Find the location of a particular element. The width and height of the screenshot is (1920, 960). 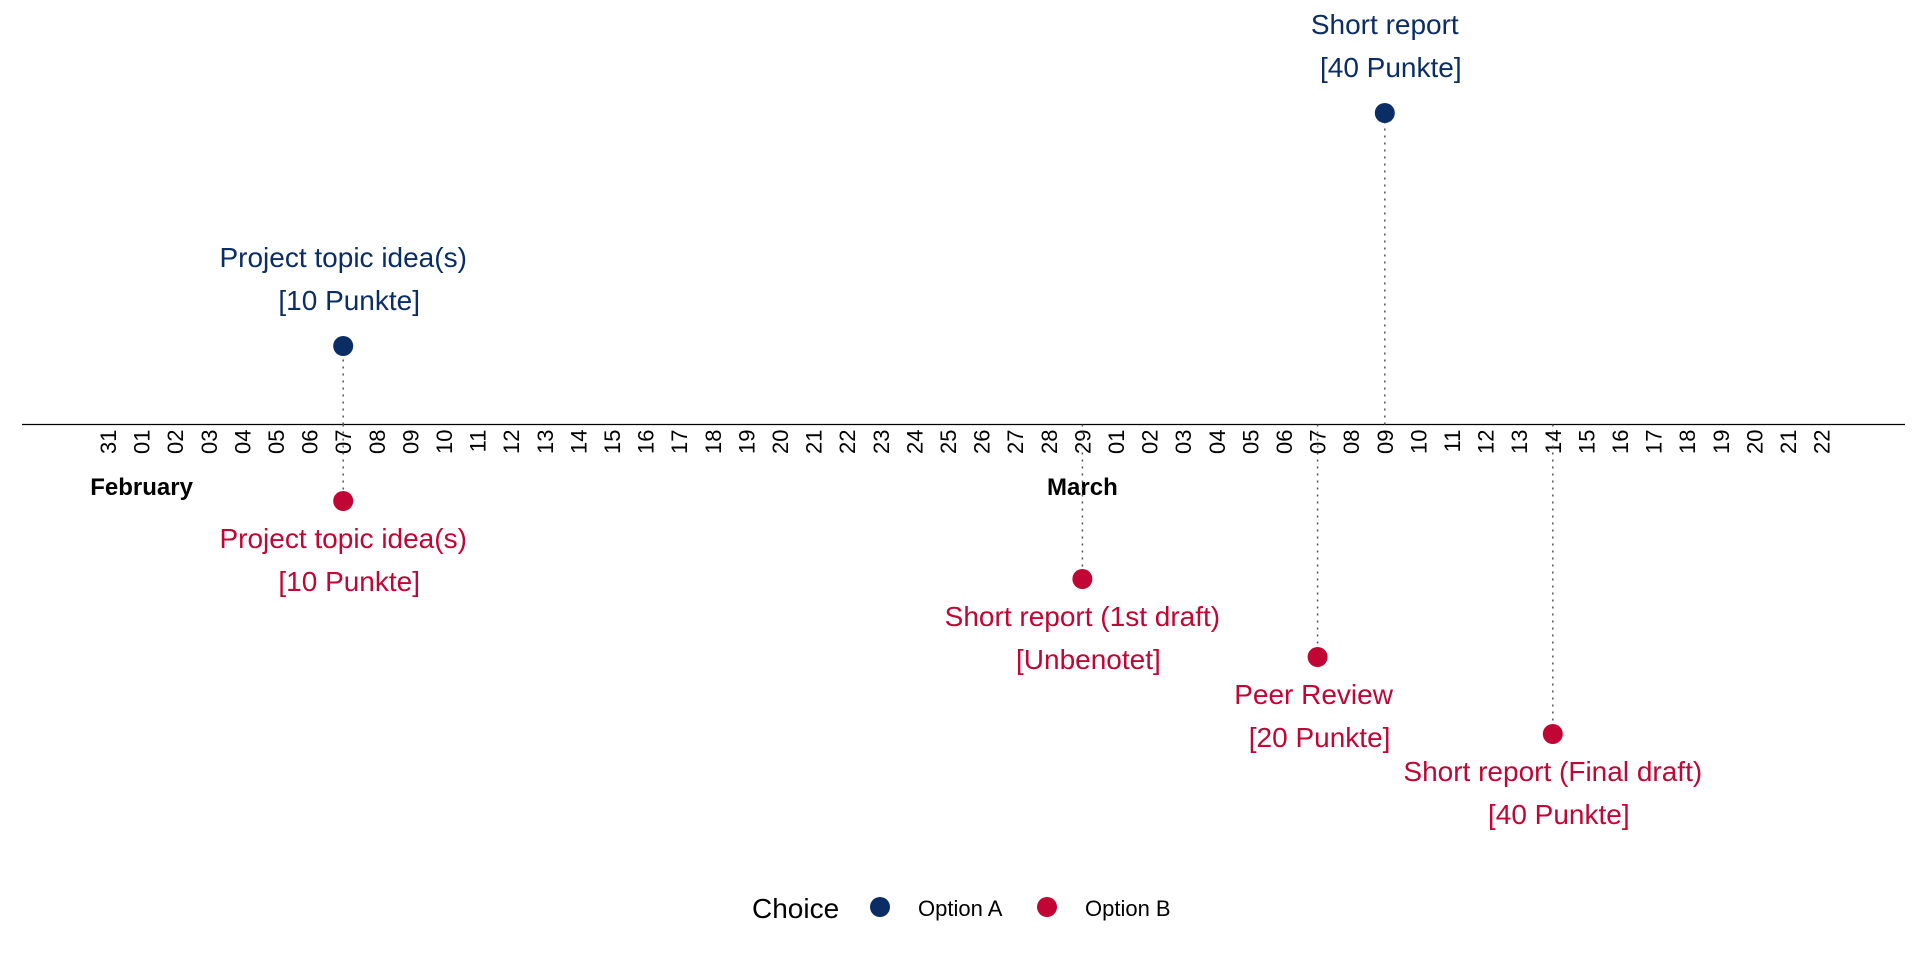

date-tick-label: 29 is located at coordinates (1082, 442).